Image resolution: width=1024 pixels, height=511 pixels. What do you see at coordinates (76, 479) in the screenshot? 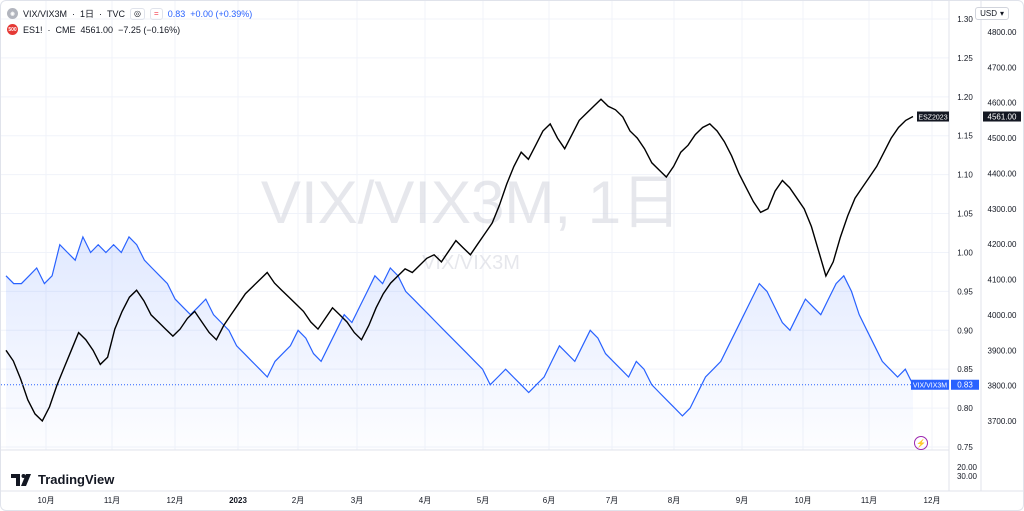
I see `logo-text: TradingView` at bounding box center [76, 479].